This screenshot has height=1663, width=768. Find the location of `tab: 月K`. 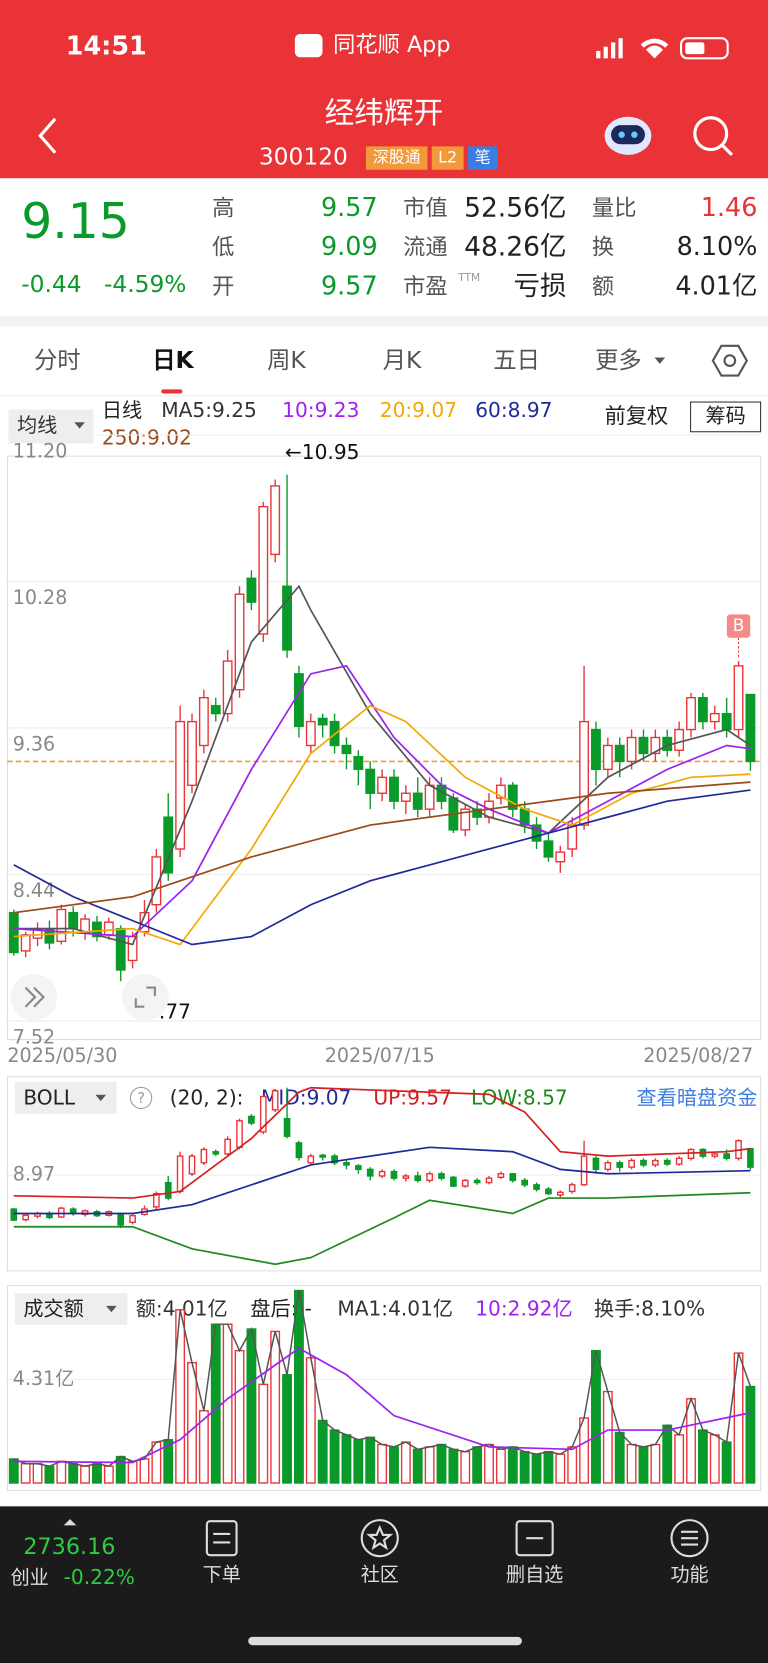

tab: 月K is located at coordinates (402, 360).